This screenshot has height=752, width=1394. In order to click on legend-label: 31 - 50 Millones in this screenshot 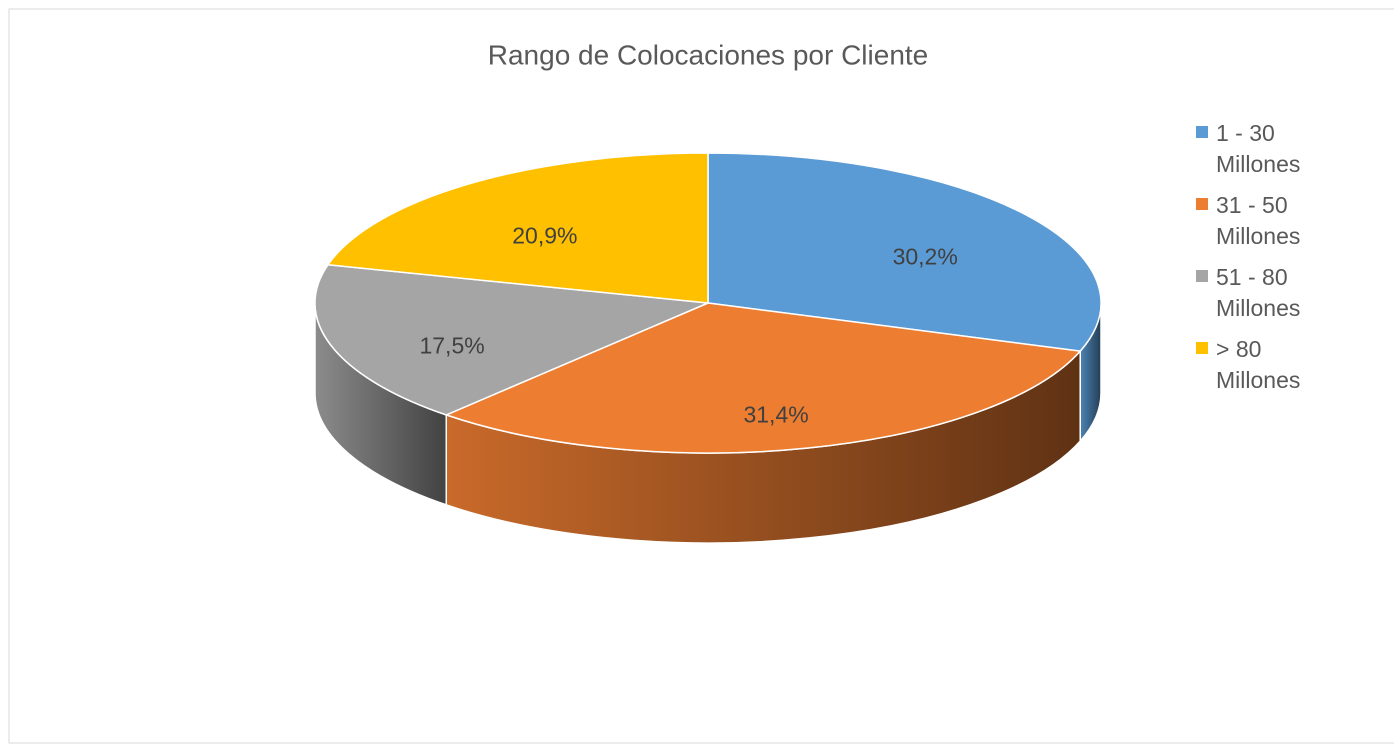, I will do `click(1258, 220)`.